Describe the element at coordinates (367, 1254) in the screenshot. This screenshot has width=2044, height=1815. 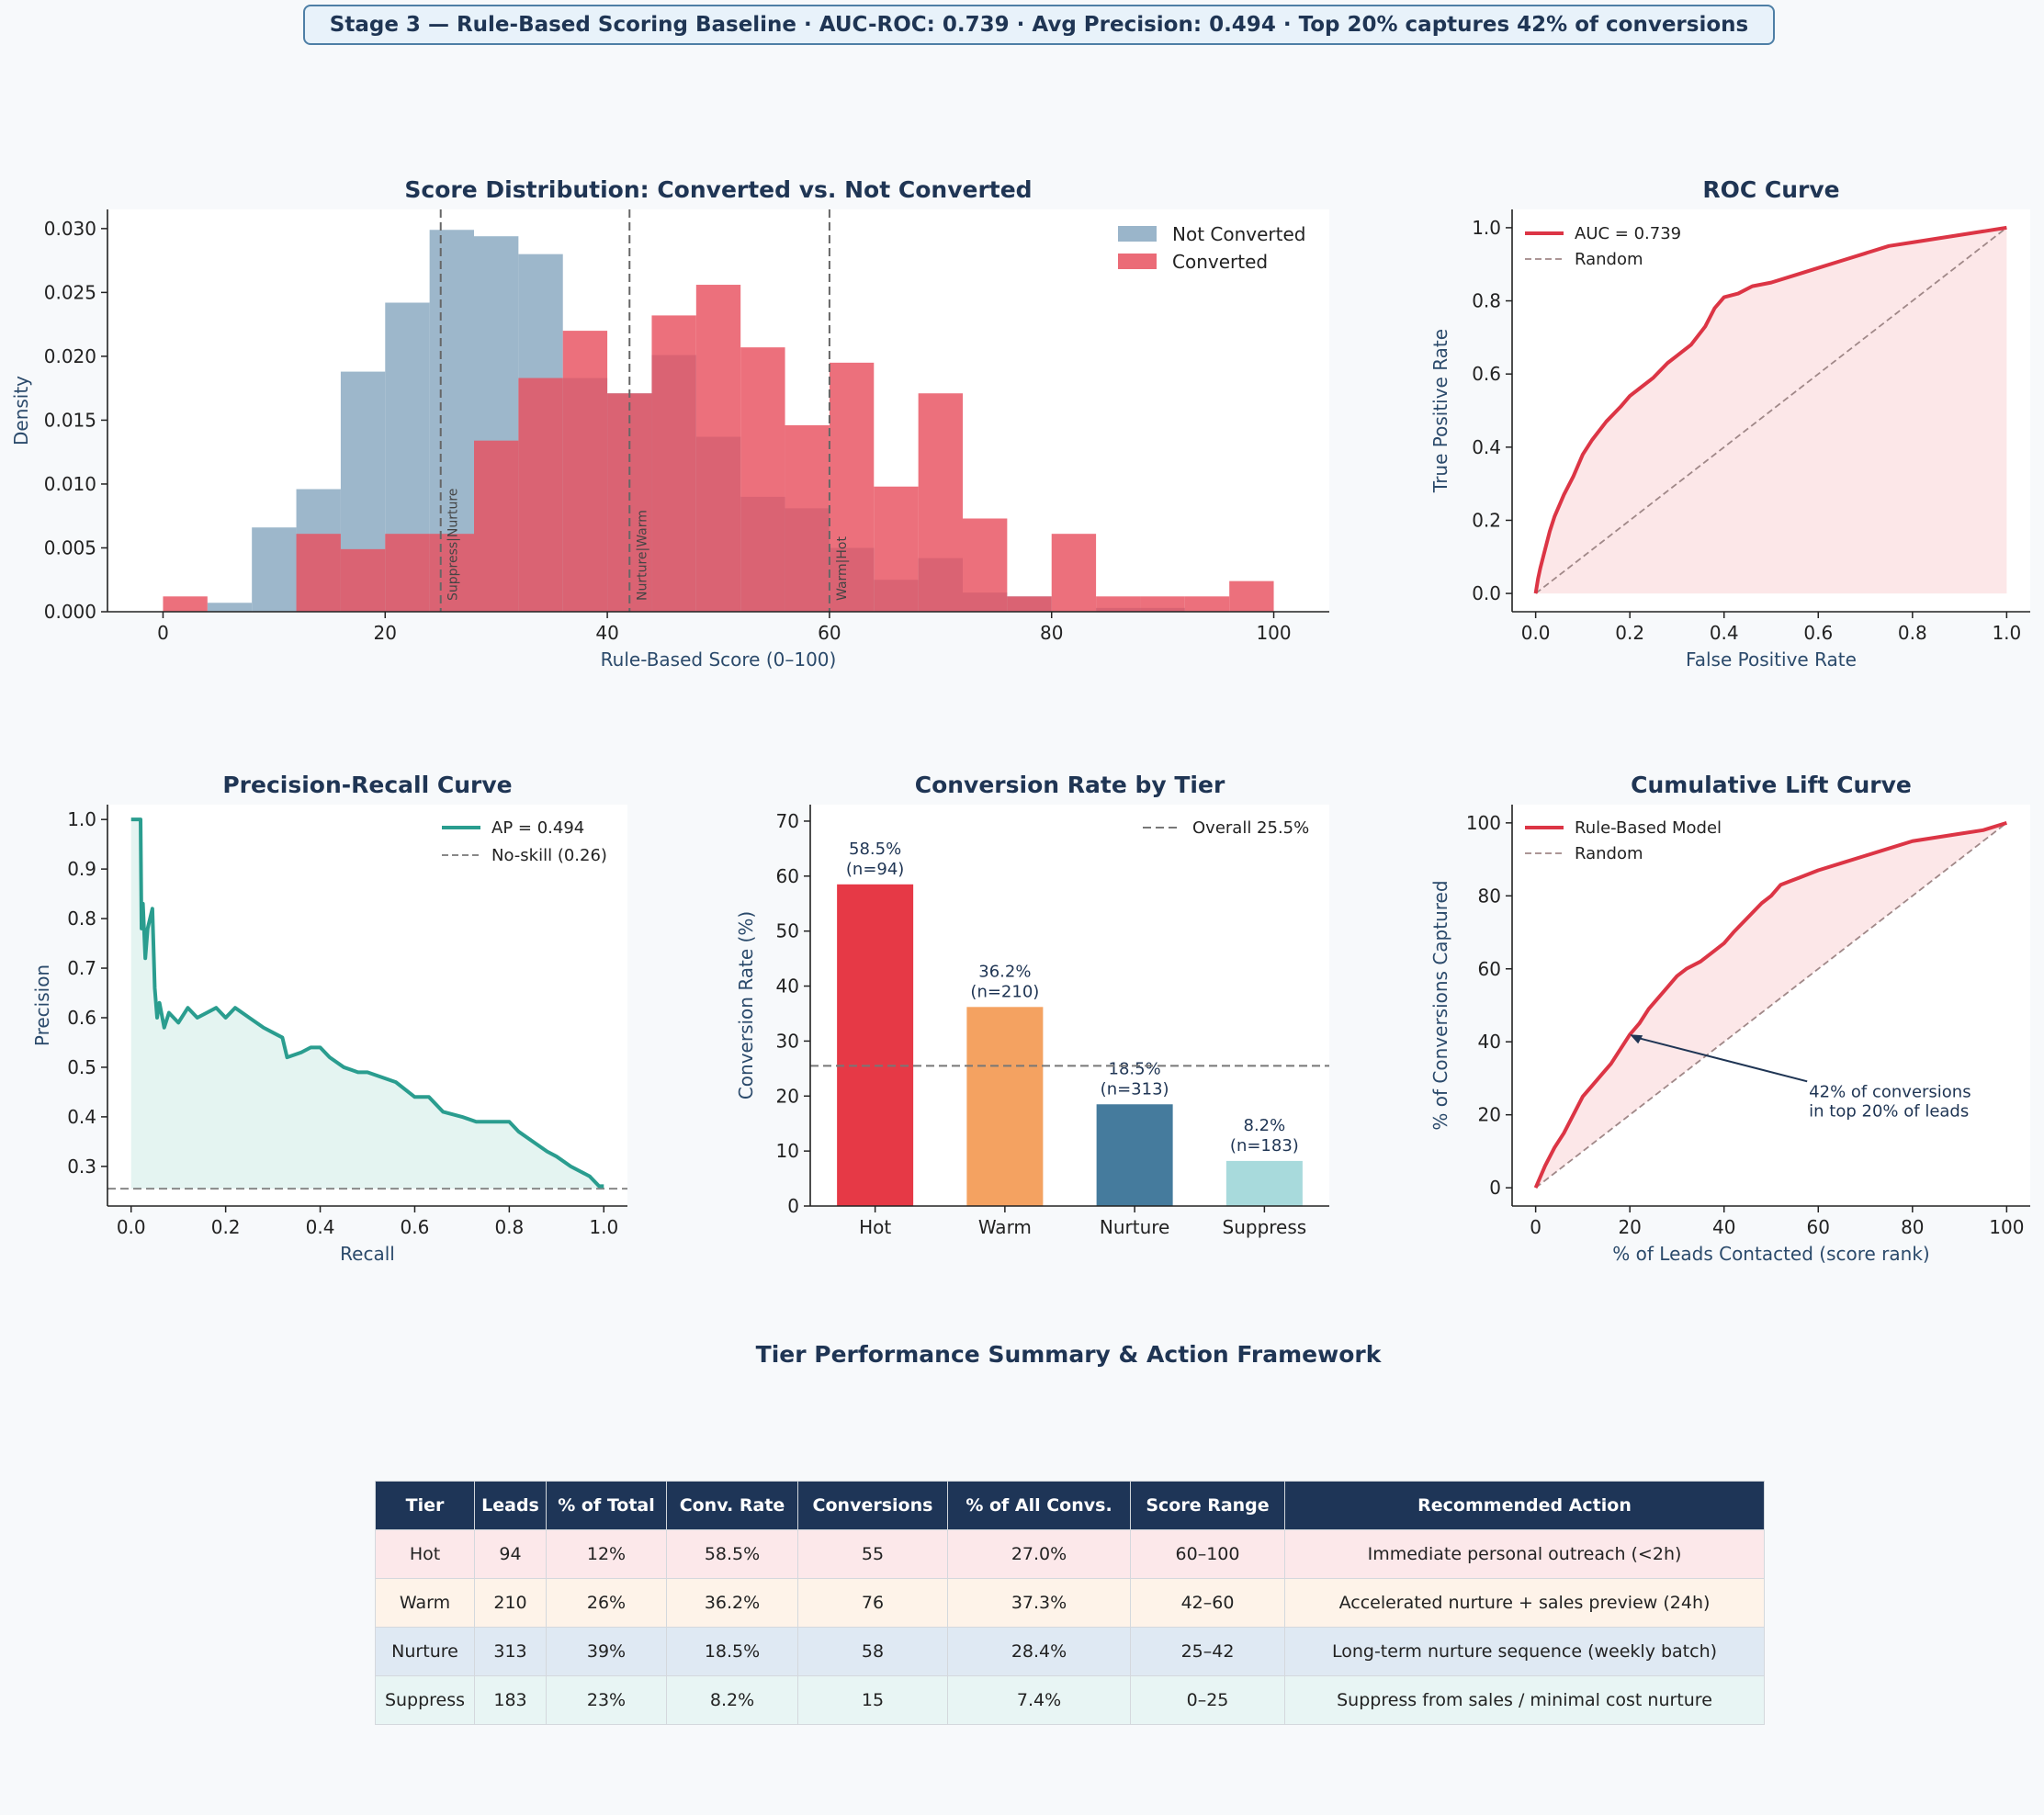
I see `x-axis-label: Recall` at that location.